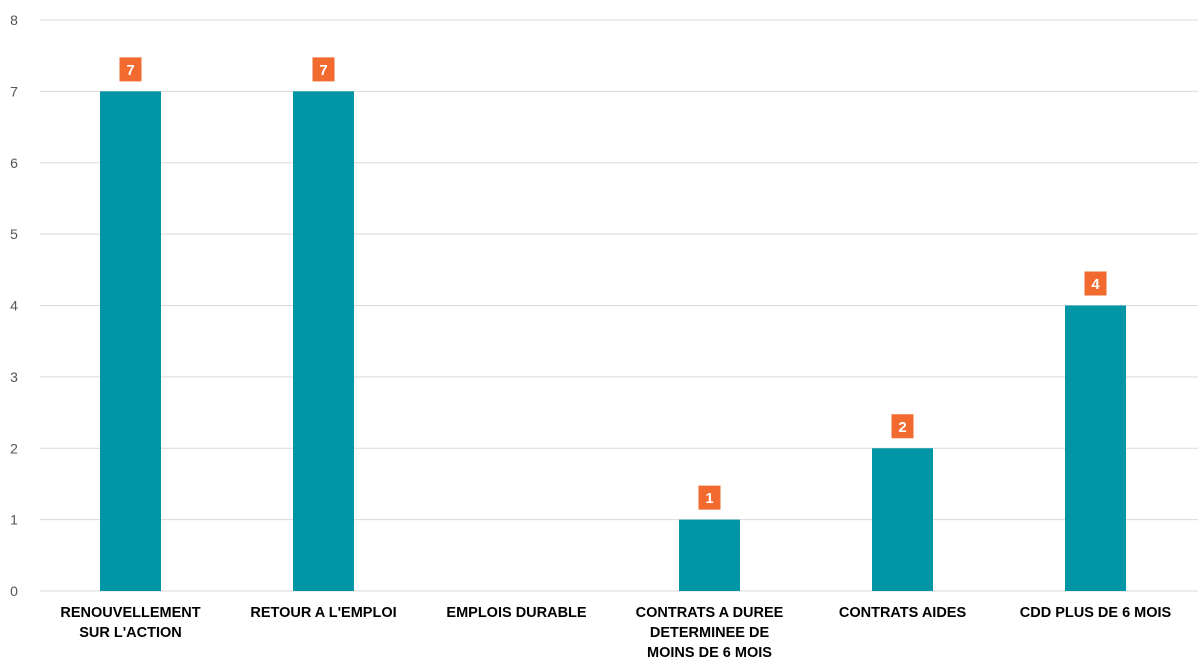 Image resolution: width=1198 pixels, height=659 pixels. I want to click on data-label: 4, so click(1095, 284).